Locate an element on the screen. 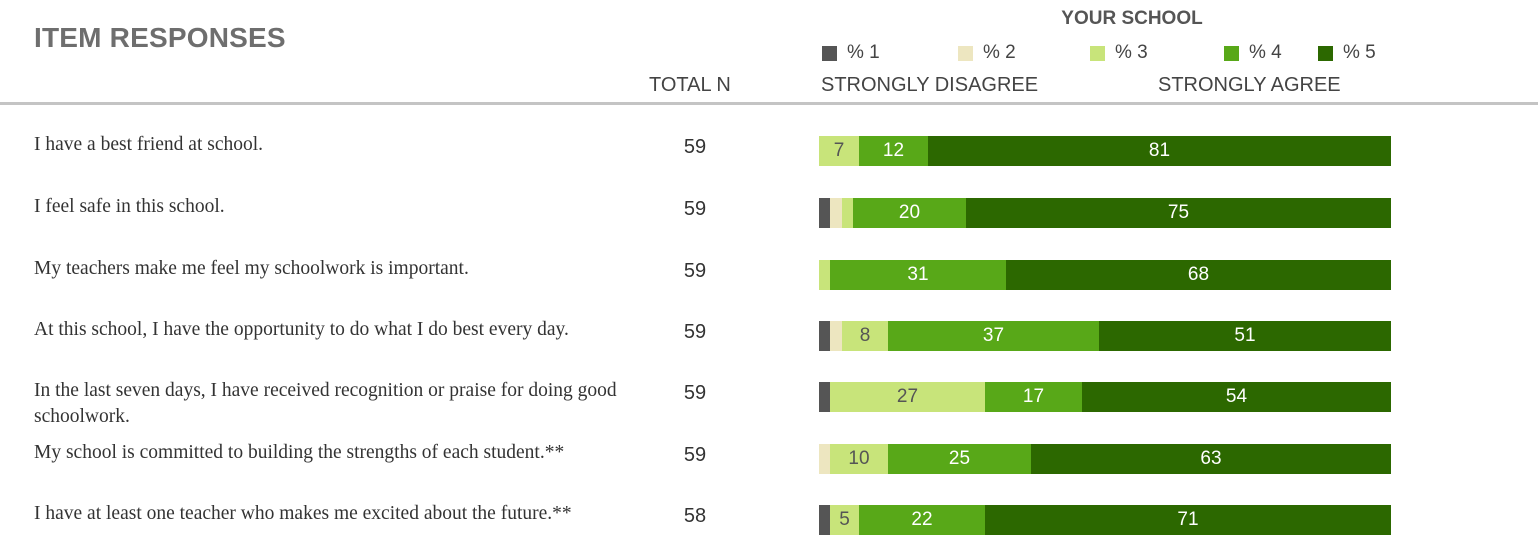 The width and height of the screenshot is (1538, 550). item-total-n: 58 is located at coordinates (695, 516).